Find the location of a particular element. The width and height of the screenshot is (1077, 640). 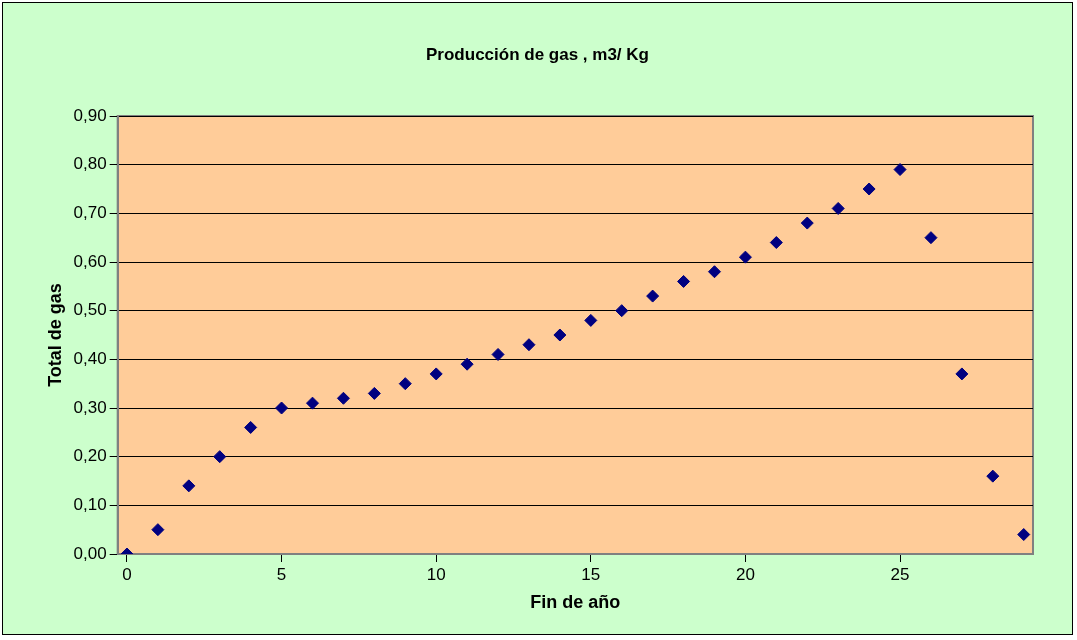

x-tick-label: 0 is located at coordinates (127, 574).